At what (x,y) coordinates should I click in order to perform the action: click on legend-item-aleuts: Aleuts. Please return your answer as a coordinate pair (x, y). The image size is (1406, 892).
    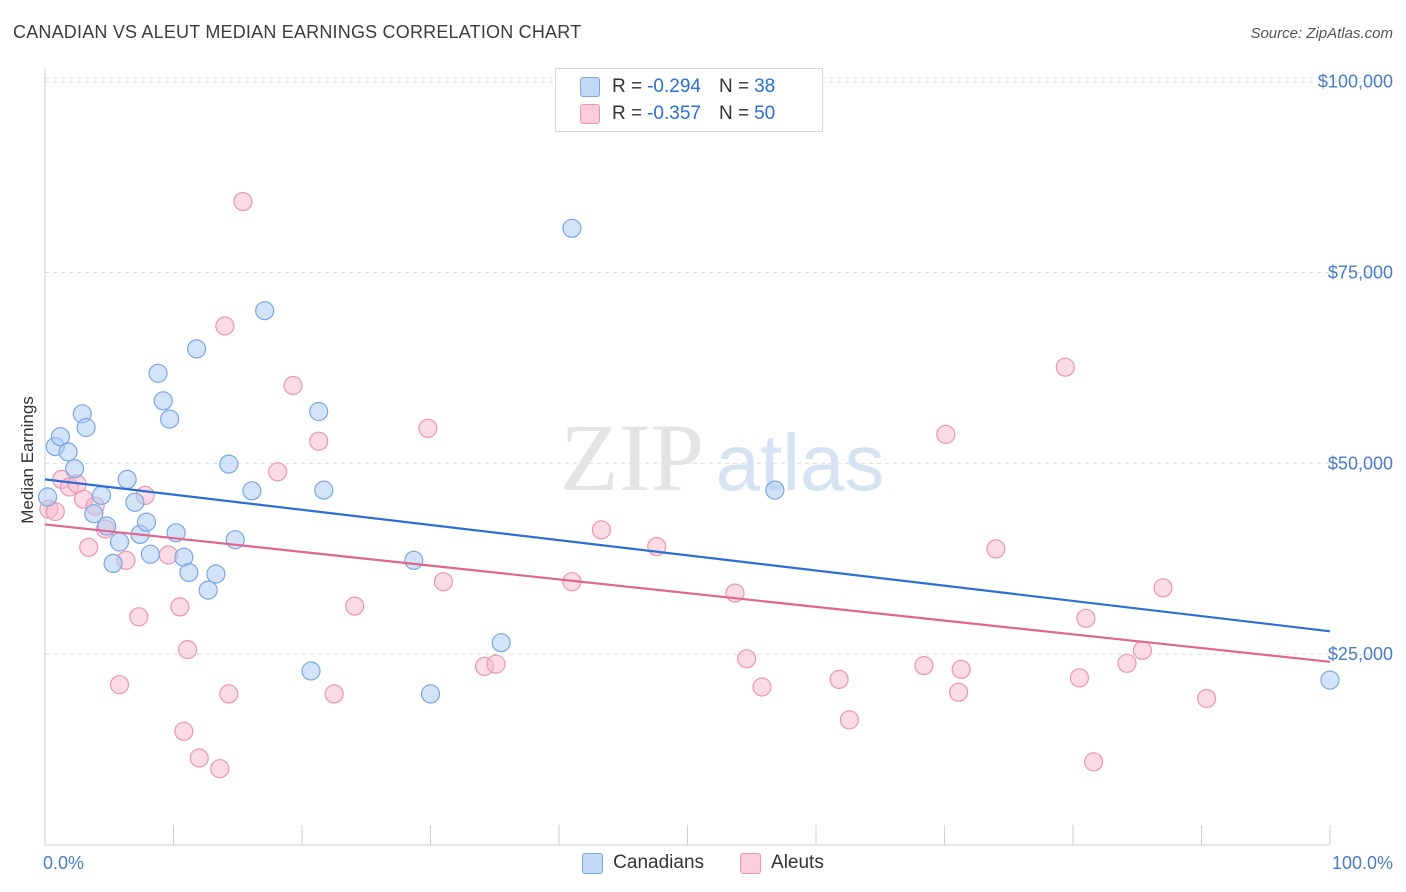
    Looking at the image, I should click on (782, 863).